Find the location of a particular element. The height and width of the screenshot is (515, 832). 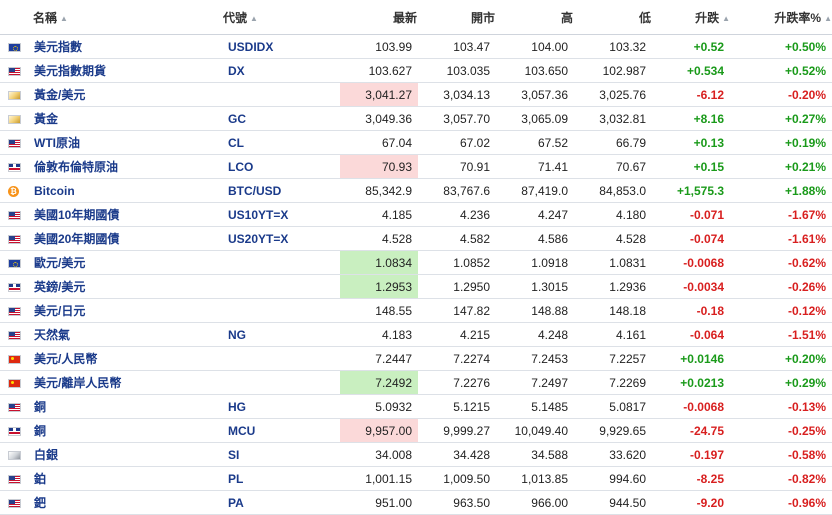

last-price: 7.2447 is located at coordinates (379, 358).